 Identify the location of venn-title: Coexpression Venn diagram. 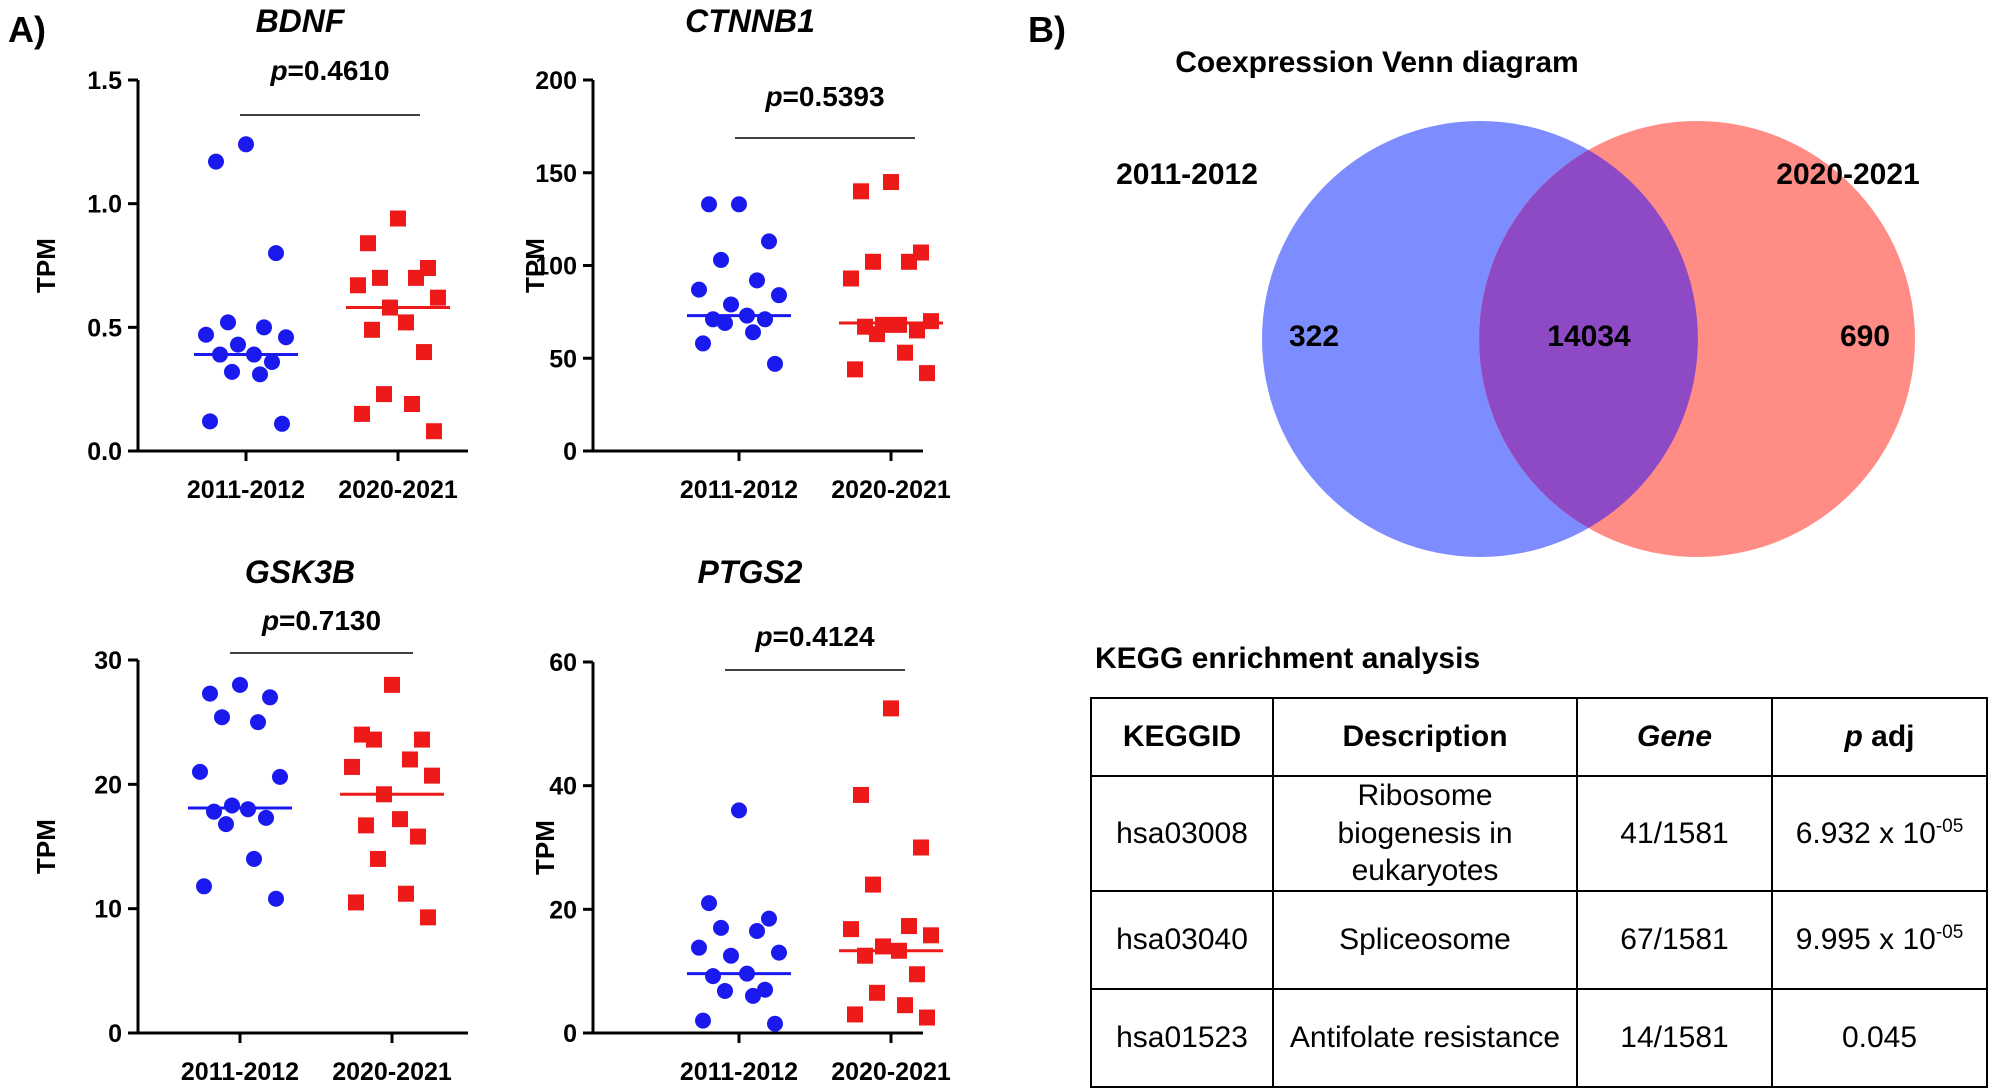
(1376, 62).